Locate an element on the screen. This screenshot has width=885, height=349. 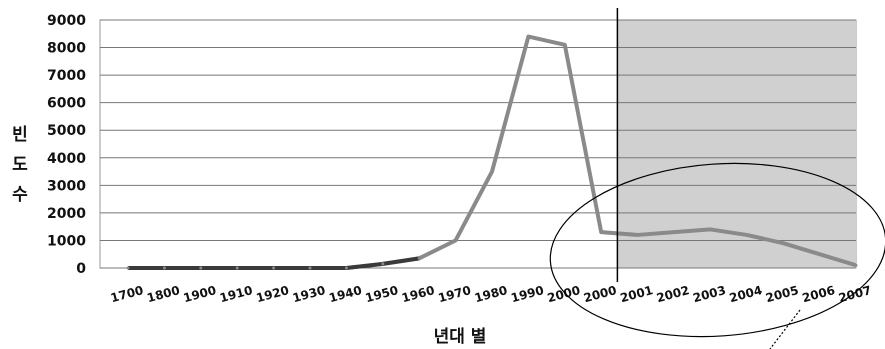
x-tick-label: 1700 is located at coordinates (127, 294).